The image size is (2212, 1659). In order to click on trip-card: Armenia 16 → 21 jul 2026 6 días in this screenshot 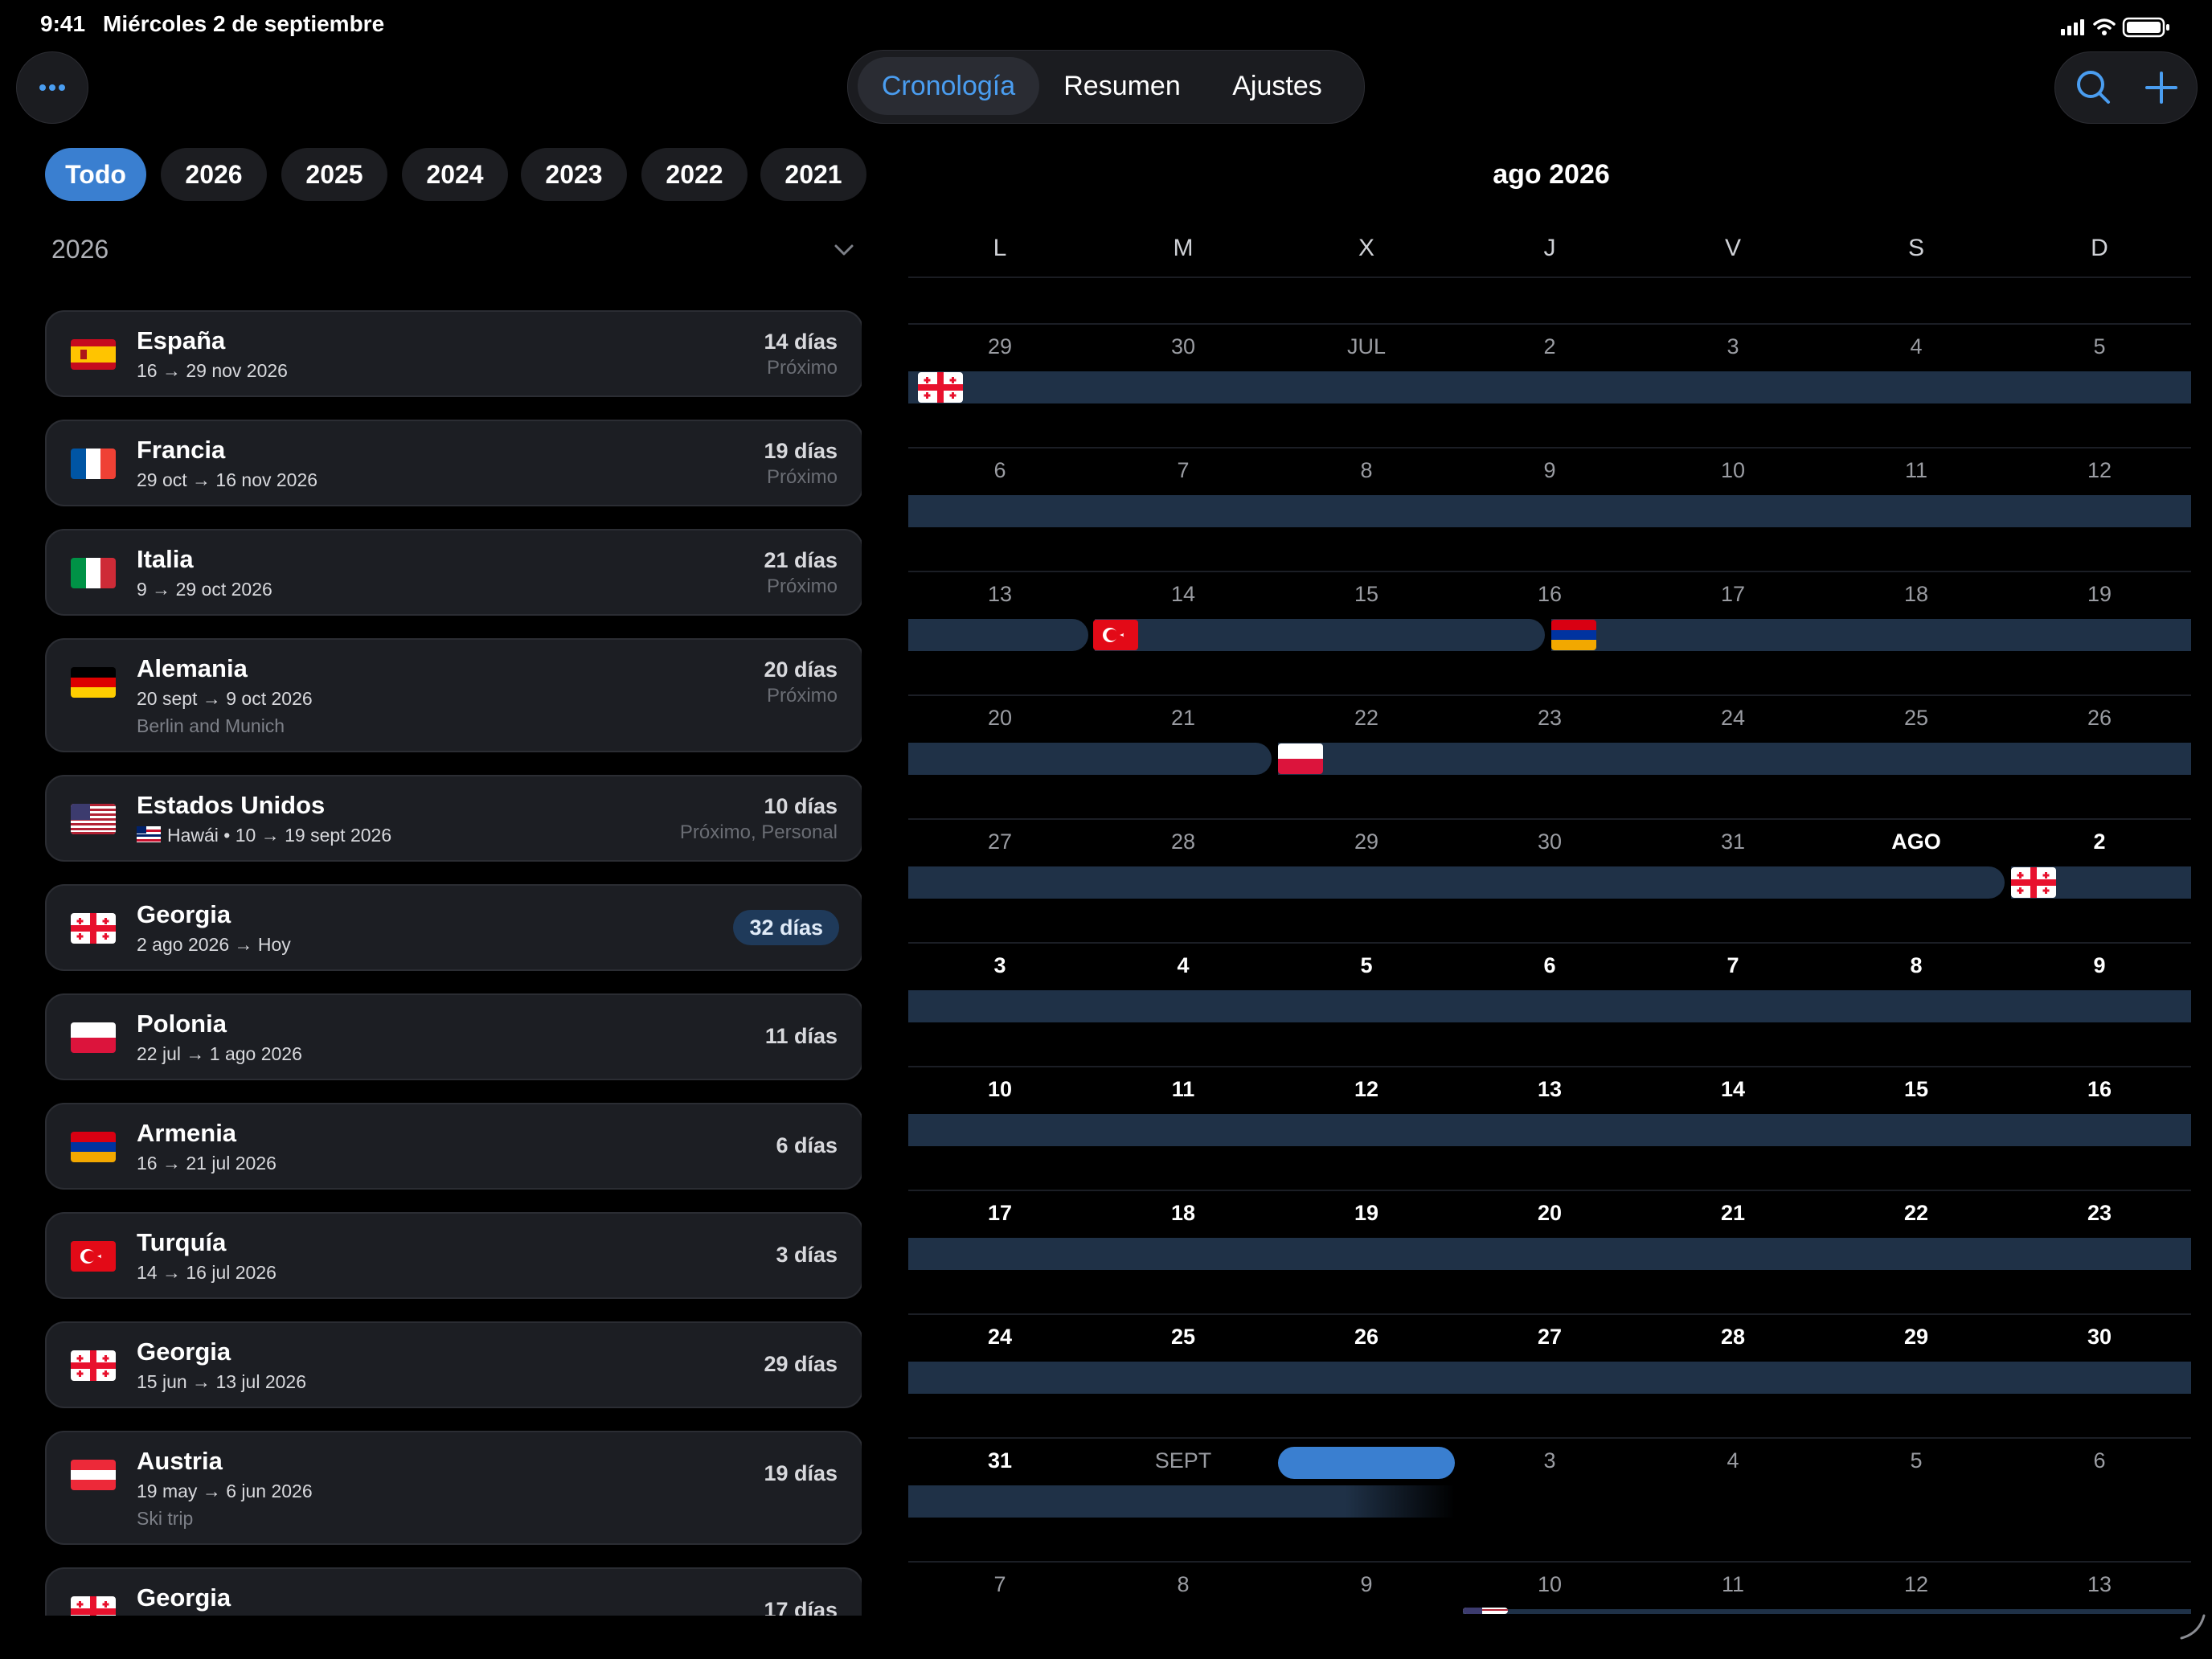, I will do `click(453, 1146)`.